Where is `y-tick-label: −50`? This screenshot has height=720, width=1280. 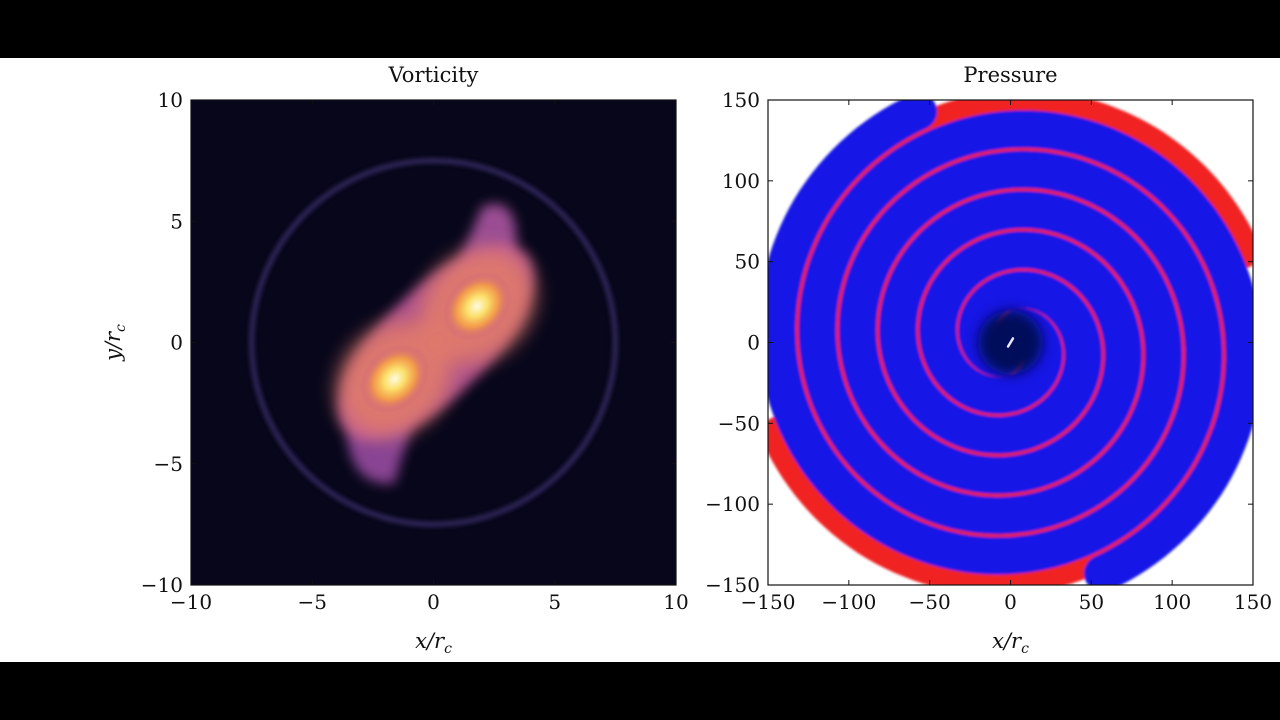 y-tick-label: −50 is located at coordinates (739, 423).